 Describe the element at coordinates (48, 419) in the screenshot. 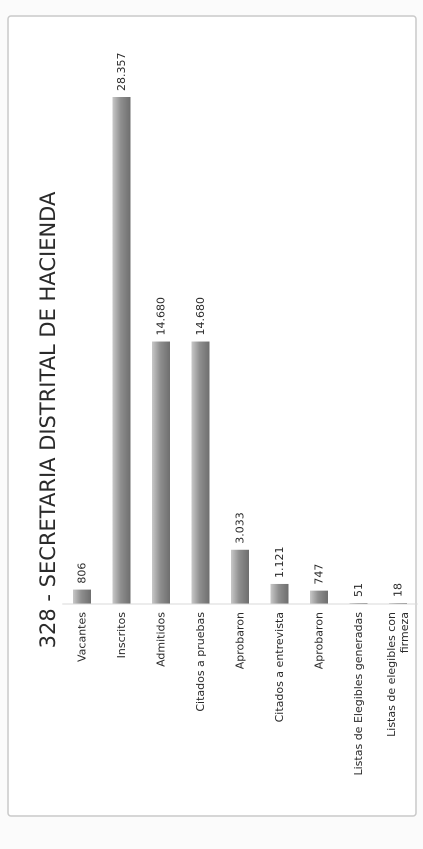

I see `chart-title: 328 - SECRETARIA DISTRITAL DE HACIENDA` at that location.